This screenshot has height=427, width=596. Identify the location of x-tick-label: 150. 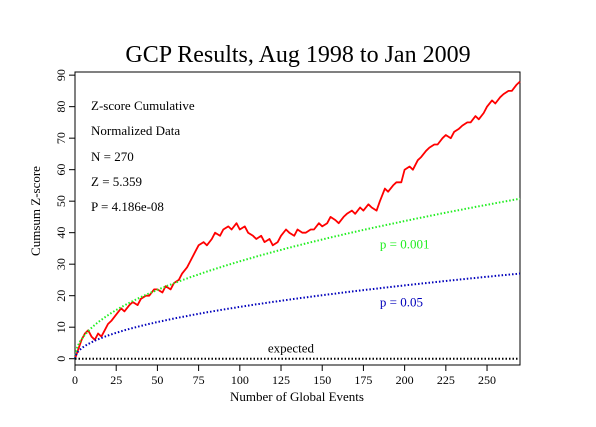
(322, 380).